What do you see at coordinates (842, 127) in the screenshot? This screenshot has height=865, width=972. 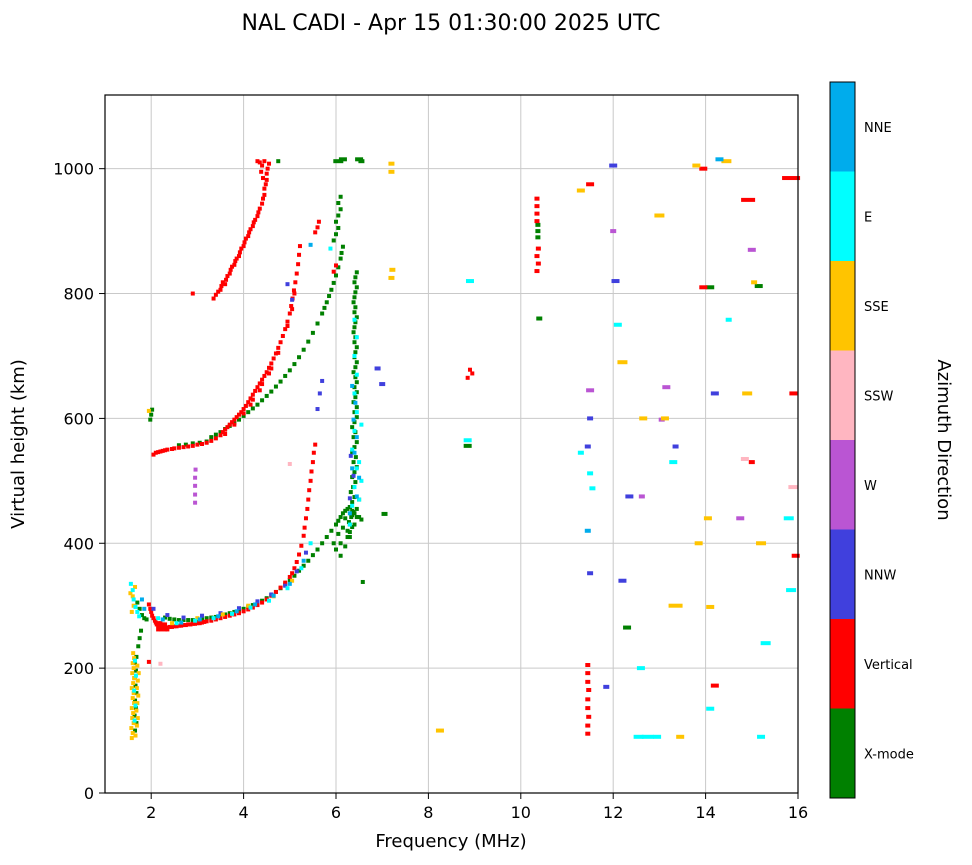 I see `colorbar-segment-nne` at bounding box center [842, 127].